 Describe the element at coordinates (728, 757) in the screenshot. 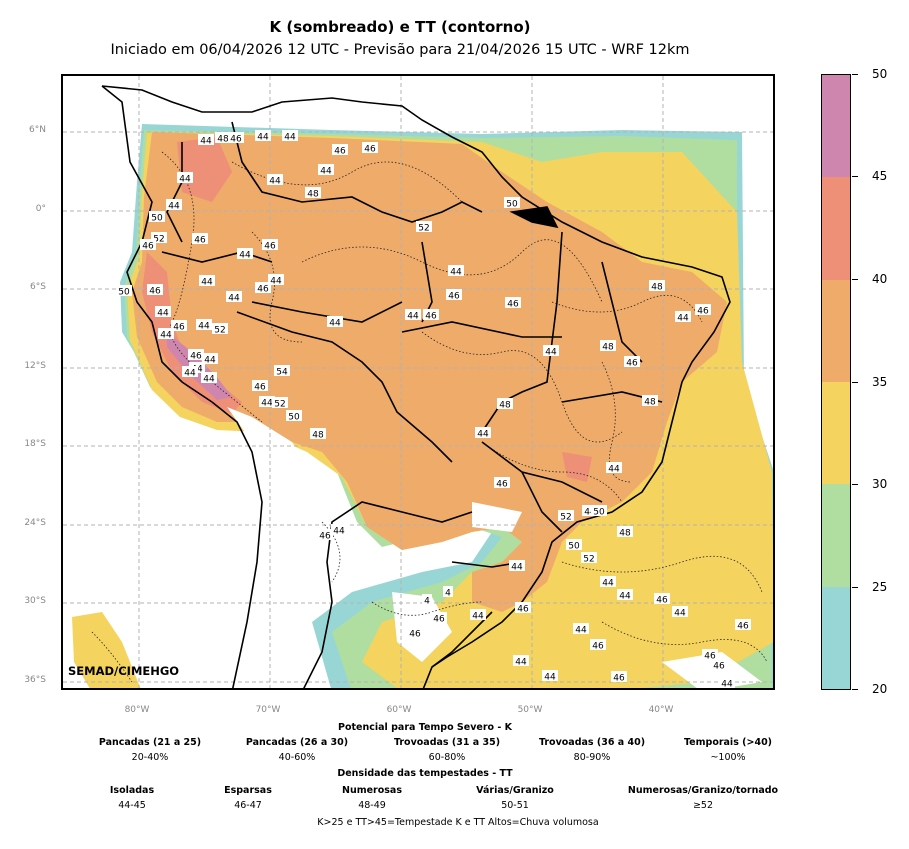

I see `k-legend-item-value: ~100%` at that location.